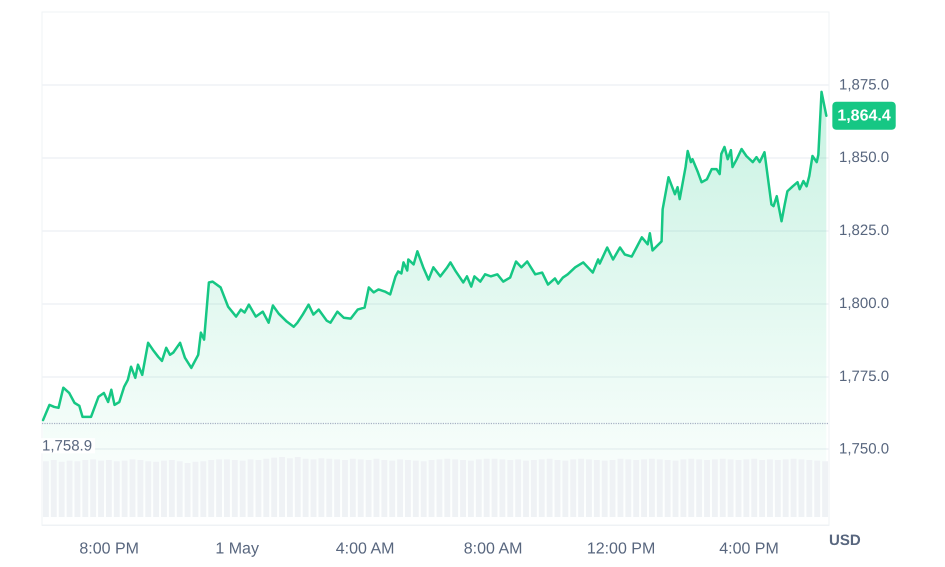  Describe the element at coordinates (864, 303) in the screenshot. I see `y-tick-label: 1,800.0` at that location.